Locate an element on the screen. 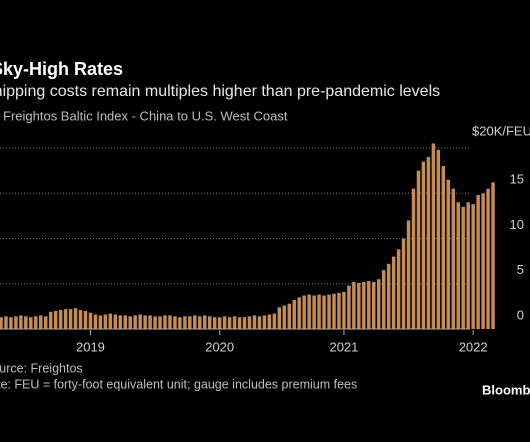  x-tick-label: 2020 is located at coordinates (219, 346).